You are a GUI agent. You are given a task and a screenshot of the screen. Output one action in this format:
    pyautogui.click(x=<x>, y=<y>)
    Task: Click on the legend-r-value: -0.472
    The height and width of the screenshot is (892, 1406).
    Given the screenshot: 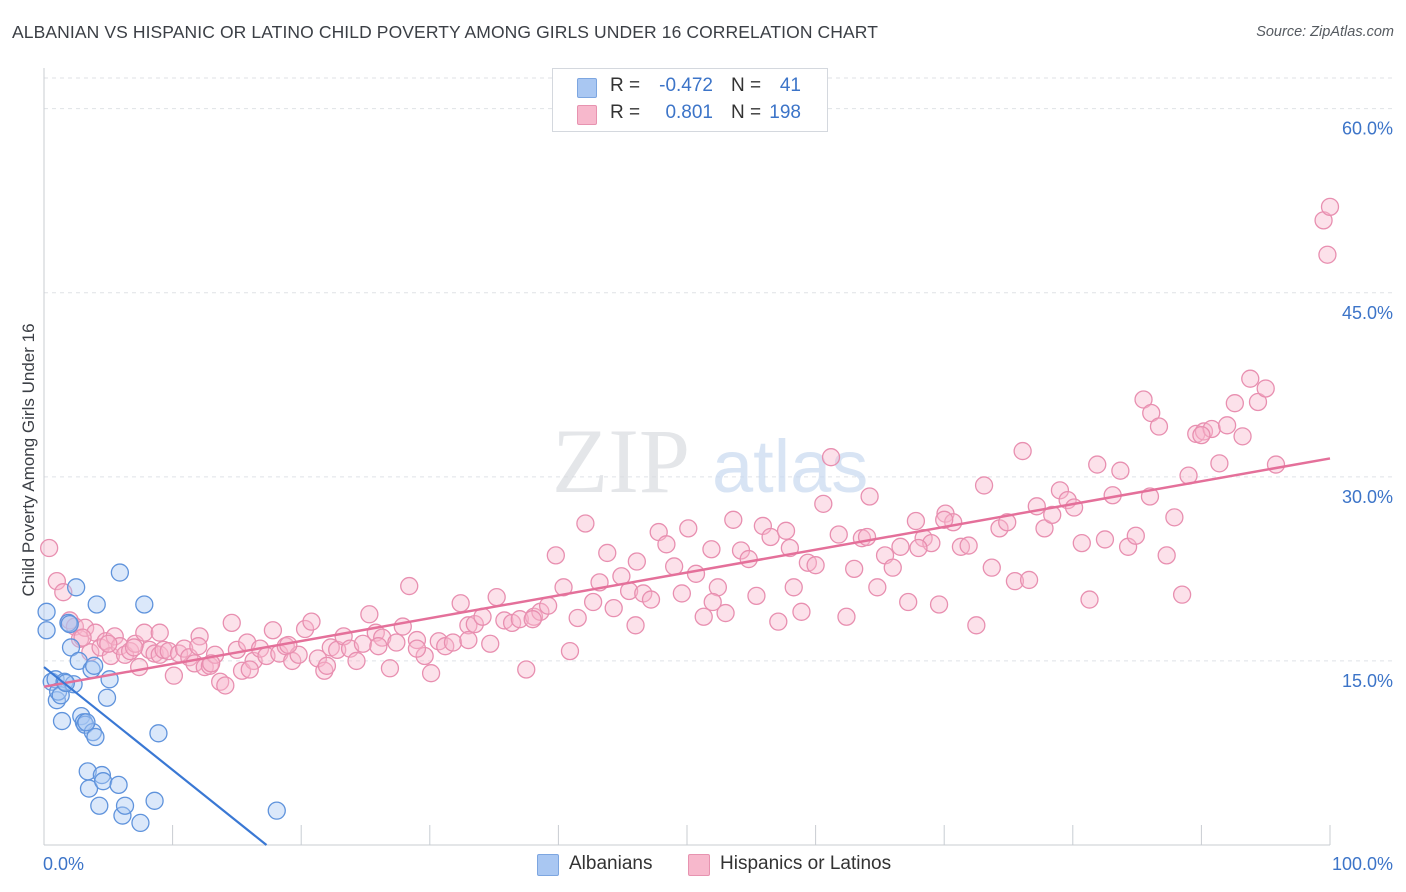 What is the action you would take?
    pyautogui.click(x=686, y=85)
    